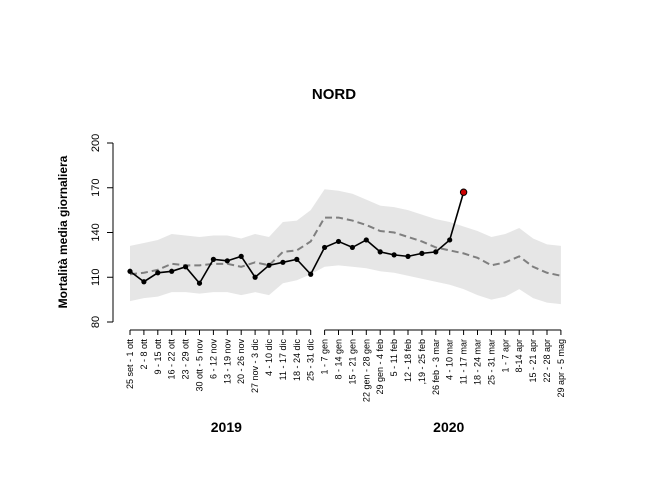  Describe the element at coordinates (519, 356) in the screenshot. I see `x-tick-label: 8-14 apr` at that location.